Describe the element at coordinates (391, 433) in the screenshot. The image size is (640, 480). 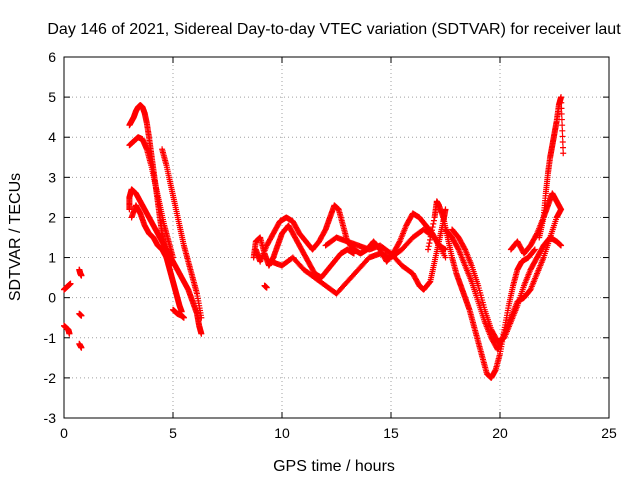
I see `x-tick-label: 15` at that location.